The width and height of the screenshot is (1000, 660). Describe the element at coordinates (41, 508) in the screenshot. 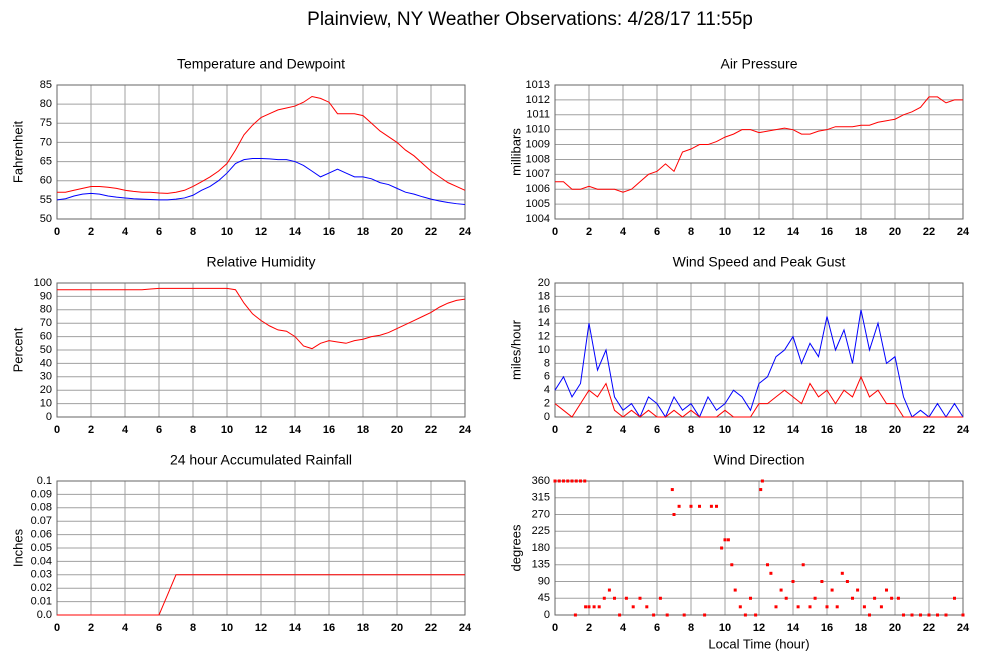

I see `y-tick-label: 0.08` at that location.